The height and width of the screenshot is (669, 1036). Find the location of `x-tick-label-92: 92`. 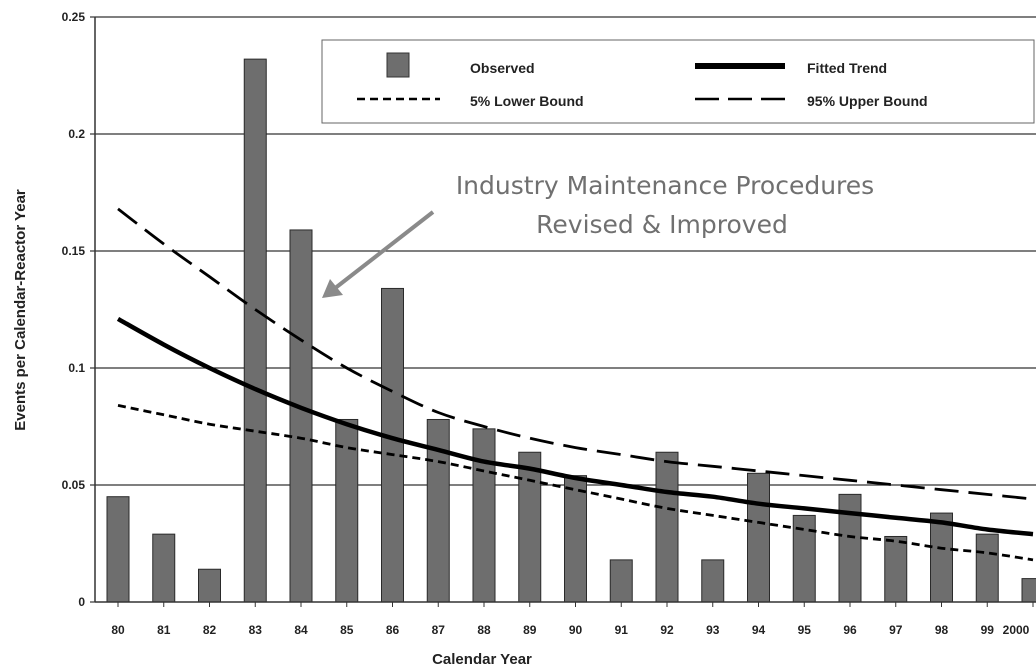

x-tick-label-92: 92 is located at coordinates (667, 630).